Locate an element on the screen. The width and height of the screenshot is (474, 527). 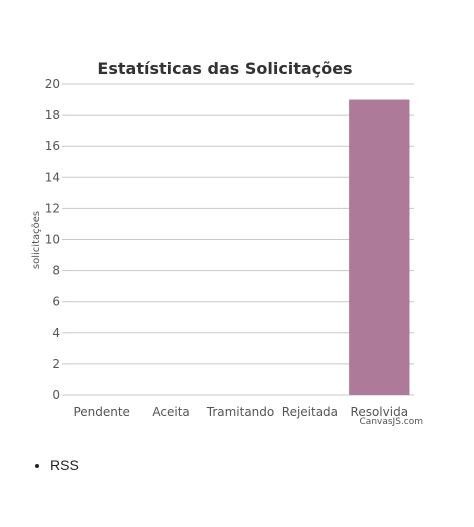
y-tick-label: 4 is located at coordinates (56, 333).